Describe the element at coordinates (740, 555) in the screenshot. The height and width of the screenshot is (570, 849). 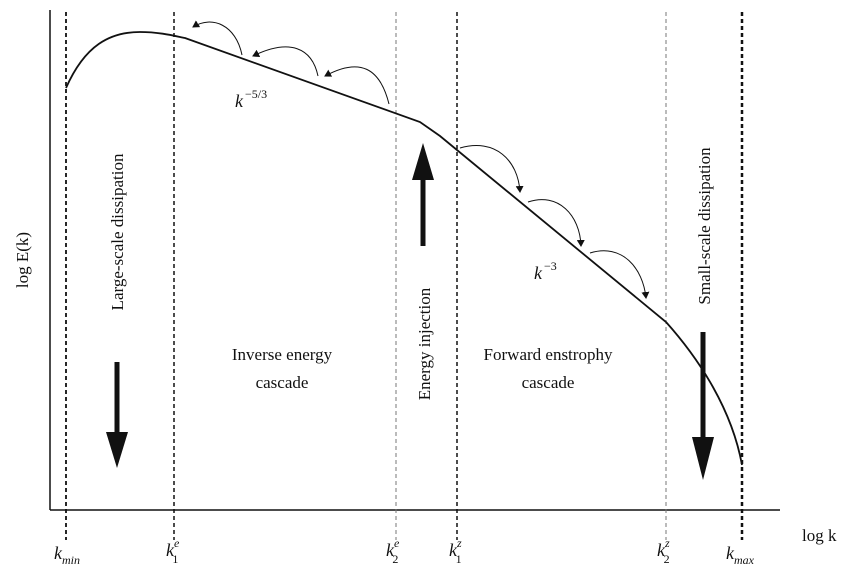
I see `tick-label-kmax: kmax` at that location.